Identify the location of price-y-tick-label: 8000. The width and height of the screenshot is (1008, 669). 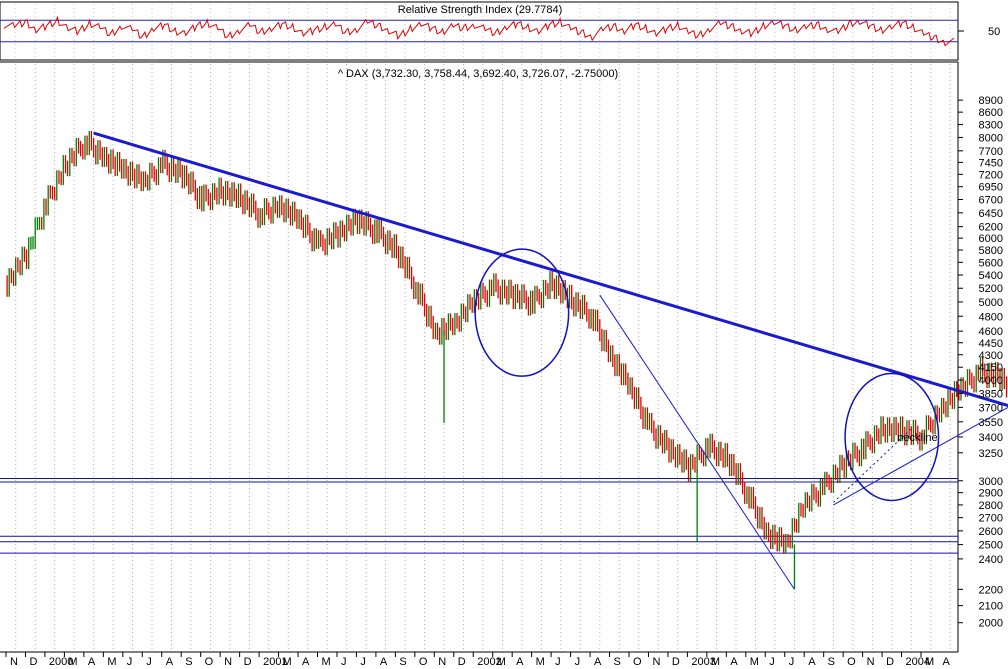
(991, 138).